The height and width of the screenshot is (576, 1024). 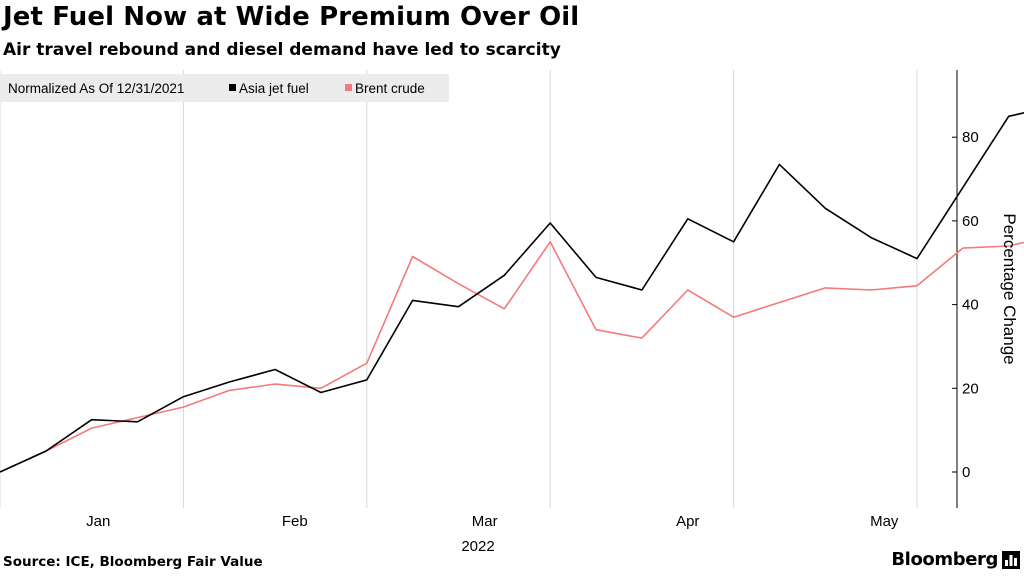 I want to click on x-tick-label: Apr, so click(x=687, y=521).